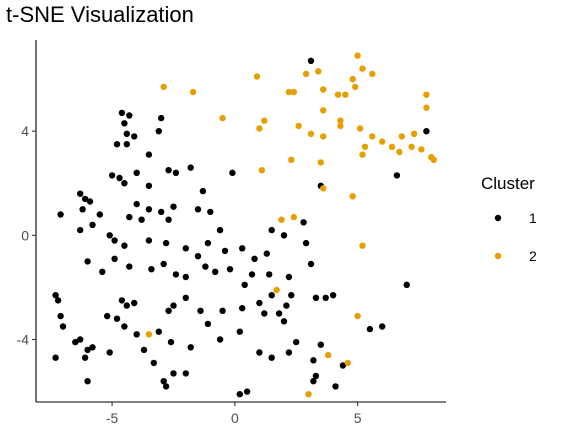  Describe the element at coordinates (112, 418) in the screenshot. I see `x-tick-label-0: -5` at that location.